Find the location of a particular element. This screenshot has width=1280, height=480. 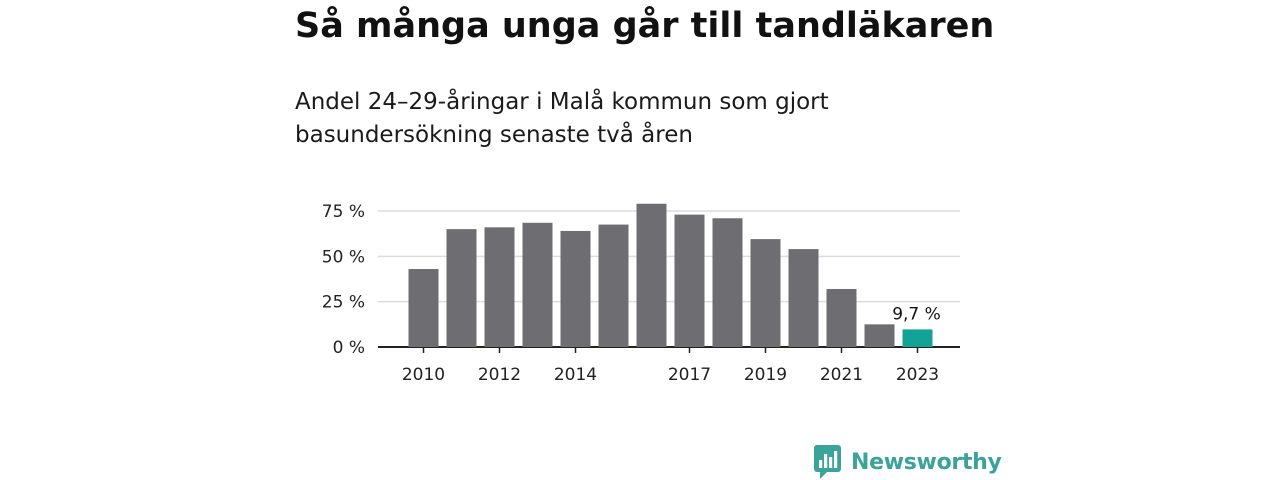

bars is located at coordinates (670, 275).